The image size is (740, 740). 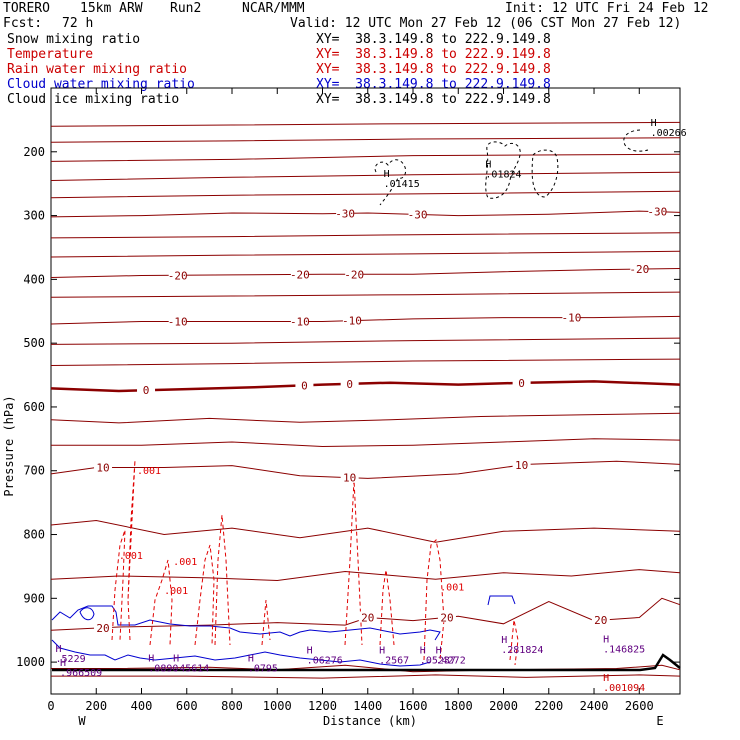 I want to click on field-range-rain: XY= 38.3.149.8 to 222.9.149.8, so click(x=433, y=69).